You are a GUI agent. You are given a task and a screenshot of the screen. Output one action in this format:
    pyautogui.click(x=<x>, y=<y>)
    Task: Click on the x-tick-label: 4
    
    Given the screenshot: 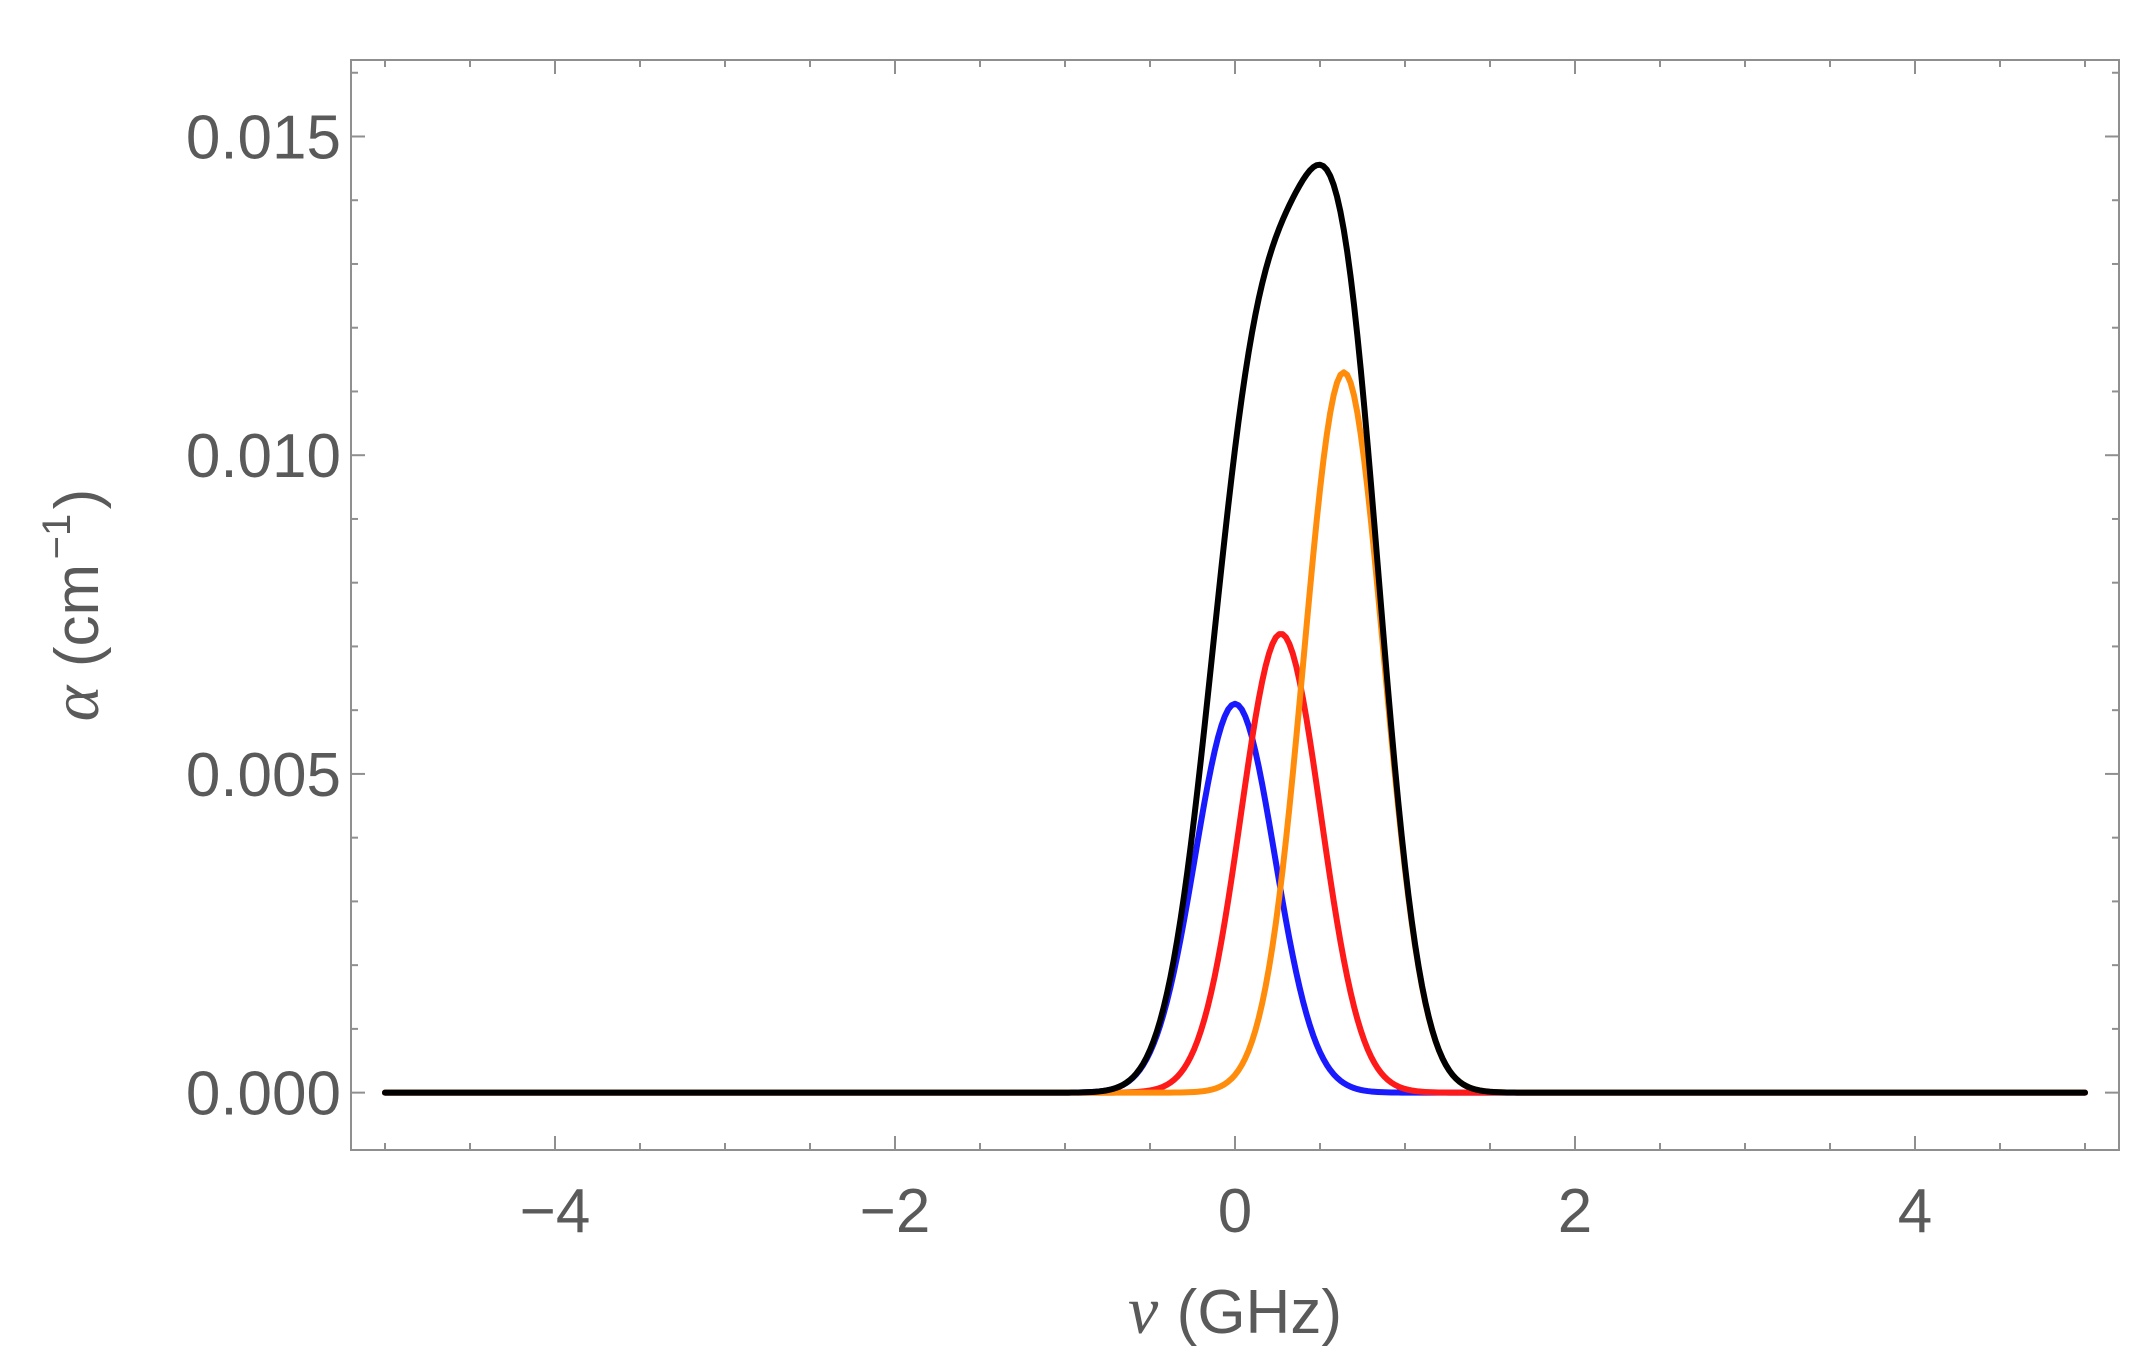 What is the action you would take?
    pyautogui.click(x=1915, y=1211)
    